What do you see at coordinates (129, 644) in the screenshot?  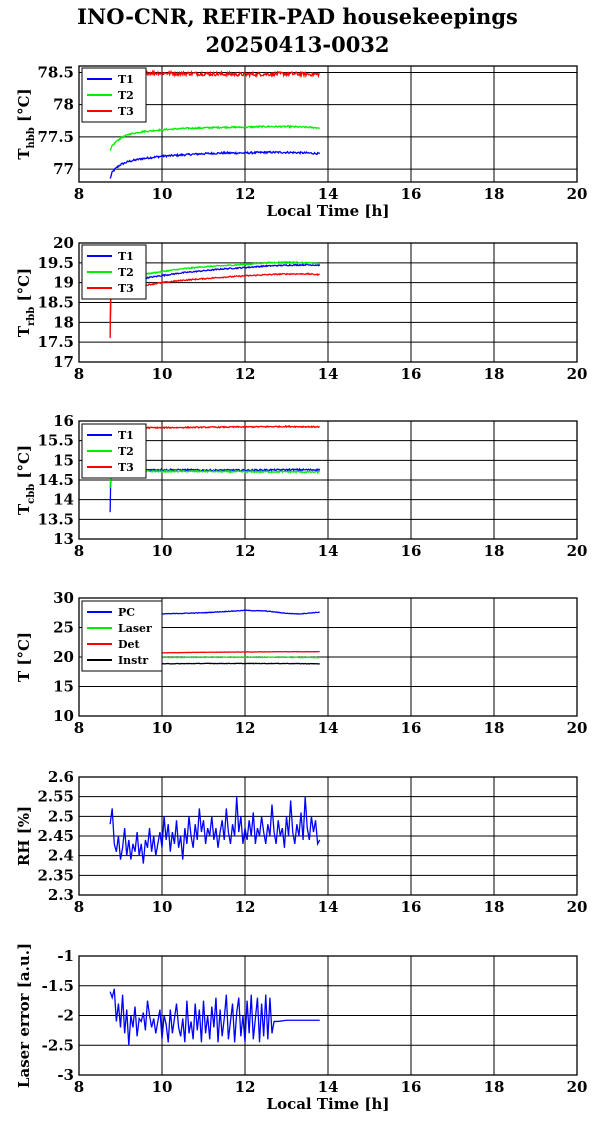 I see `legend-label-det: Det` at bounding box center [129, 644].